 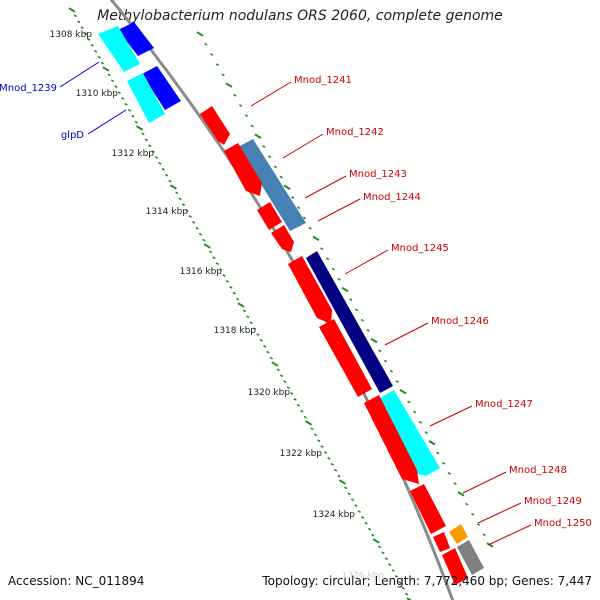 What do you see at coordinates (504, 404) in the screenshot?
I see `gene-label: Mnod_1247` at bounding box center [504, 404].